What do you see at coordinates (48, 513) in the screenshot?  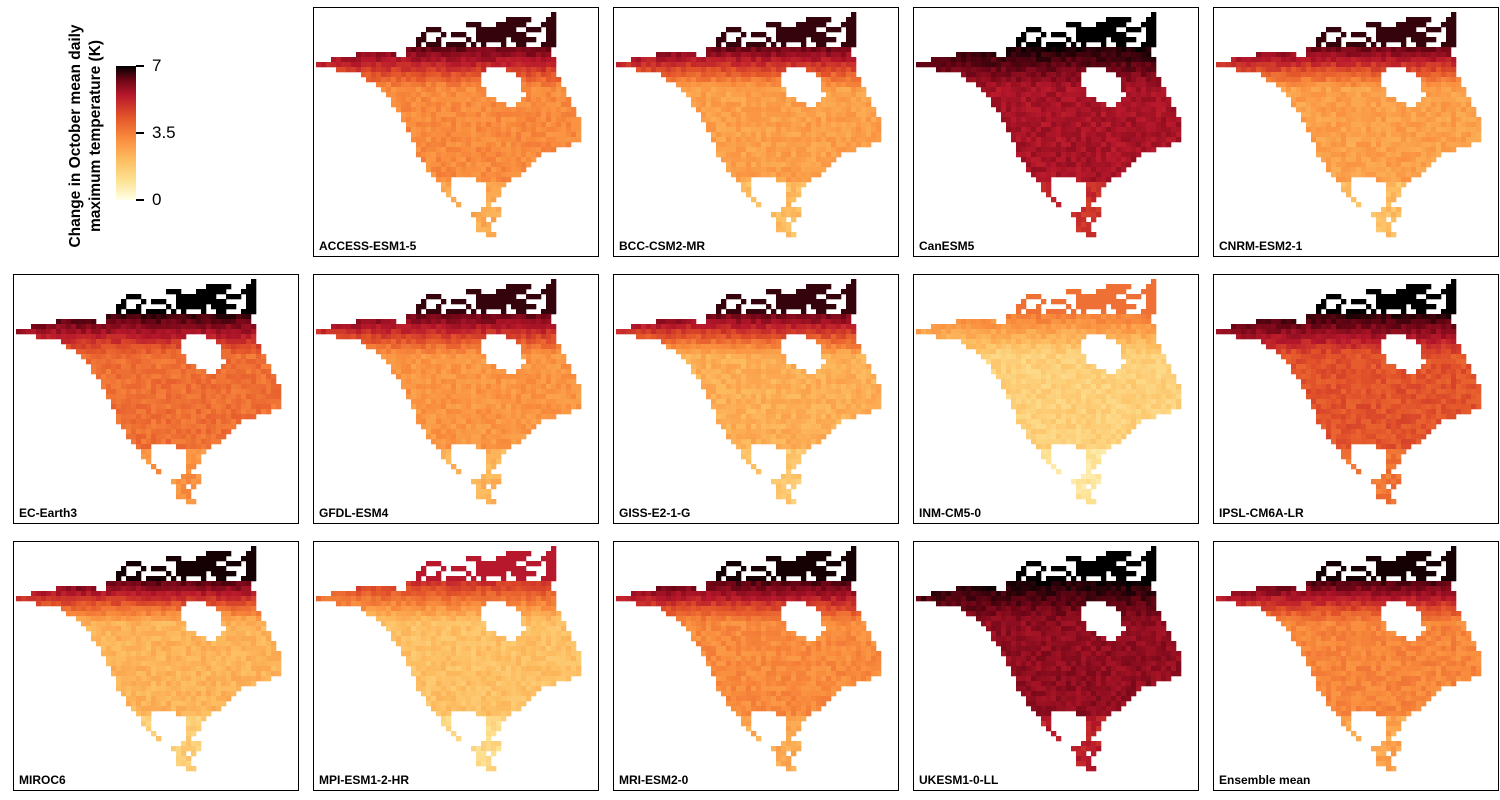 I see `model-name-label: EC-Earth3` at bounding box center [48, 513].